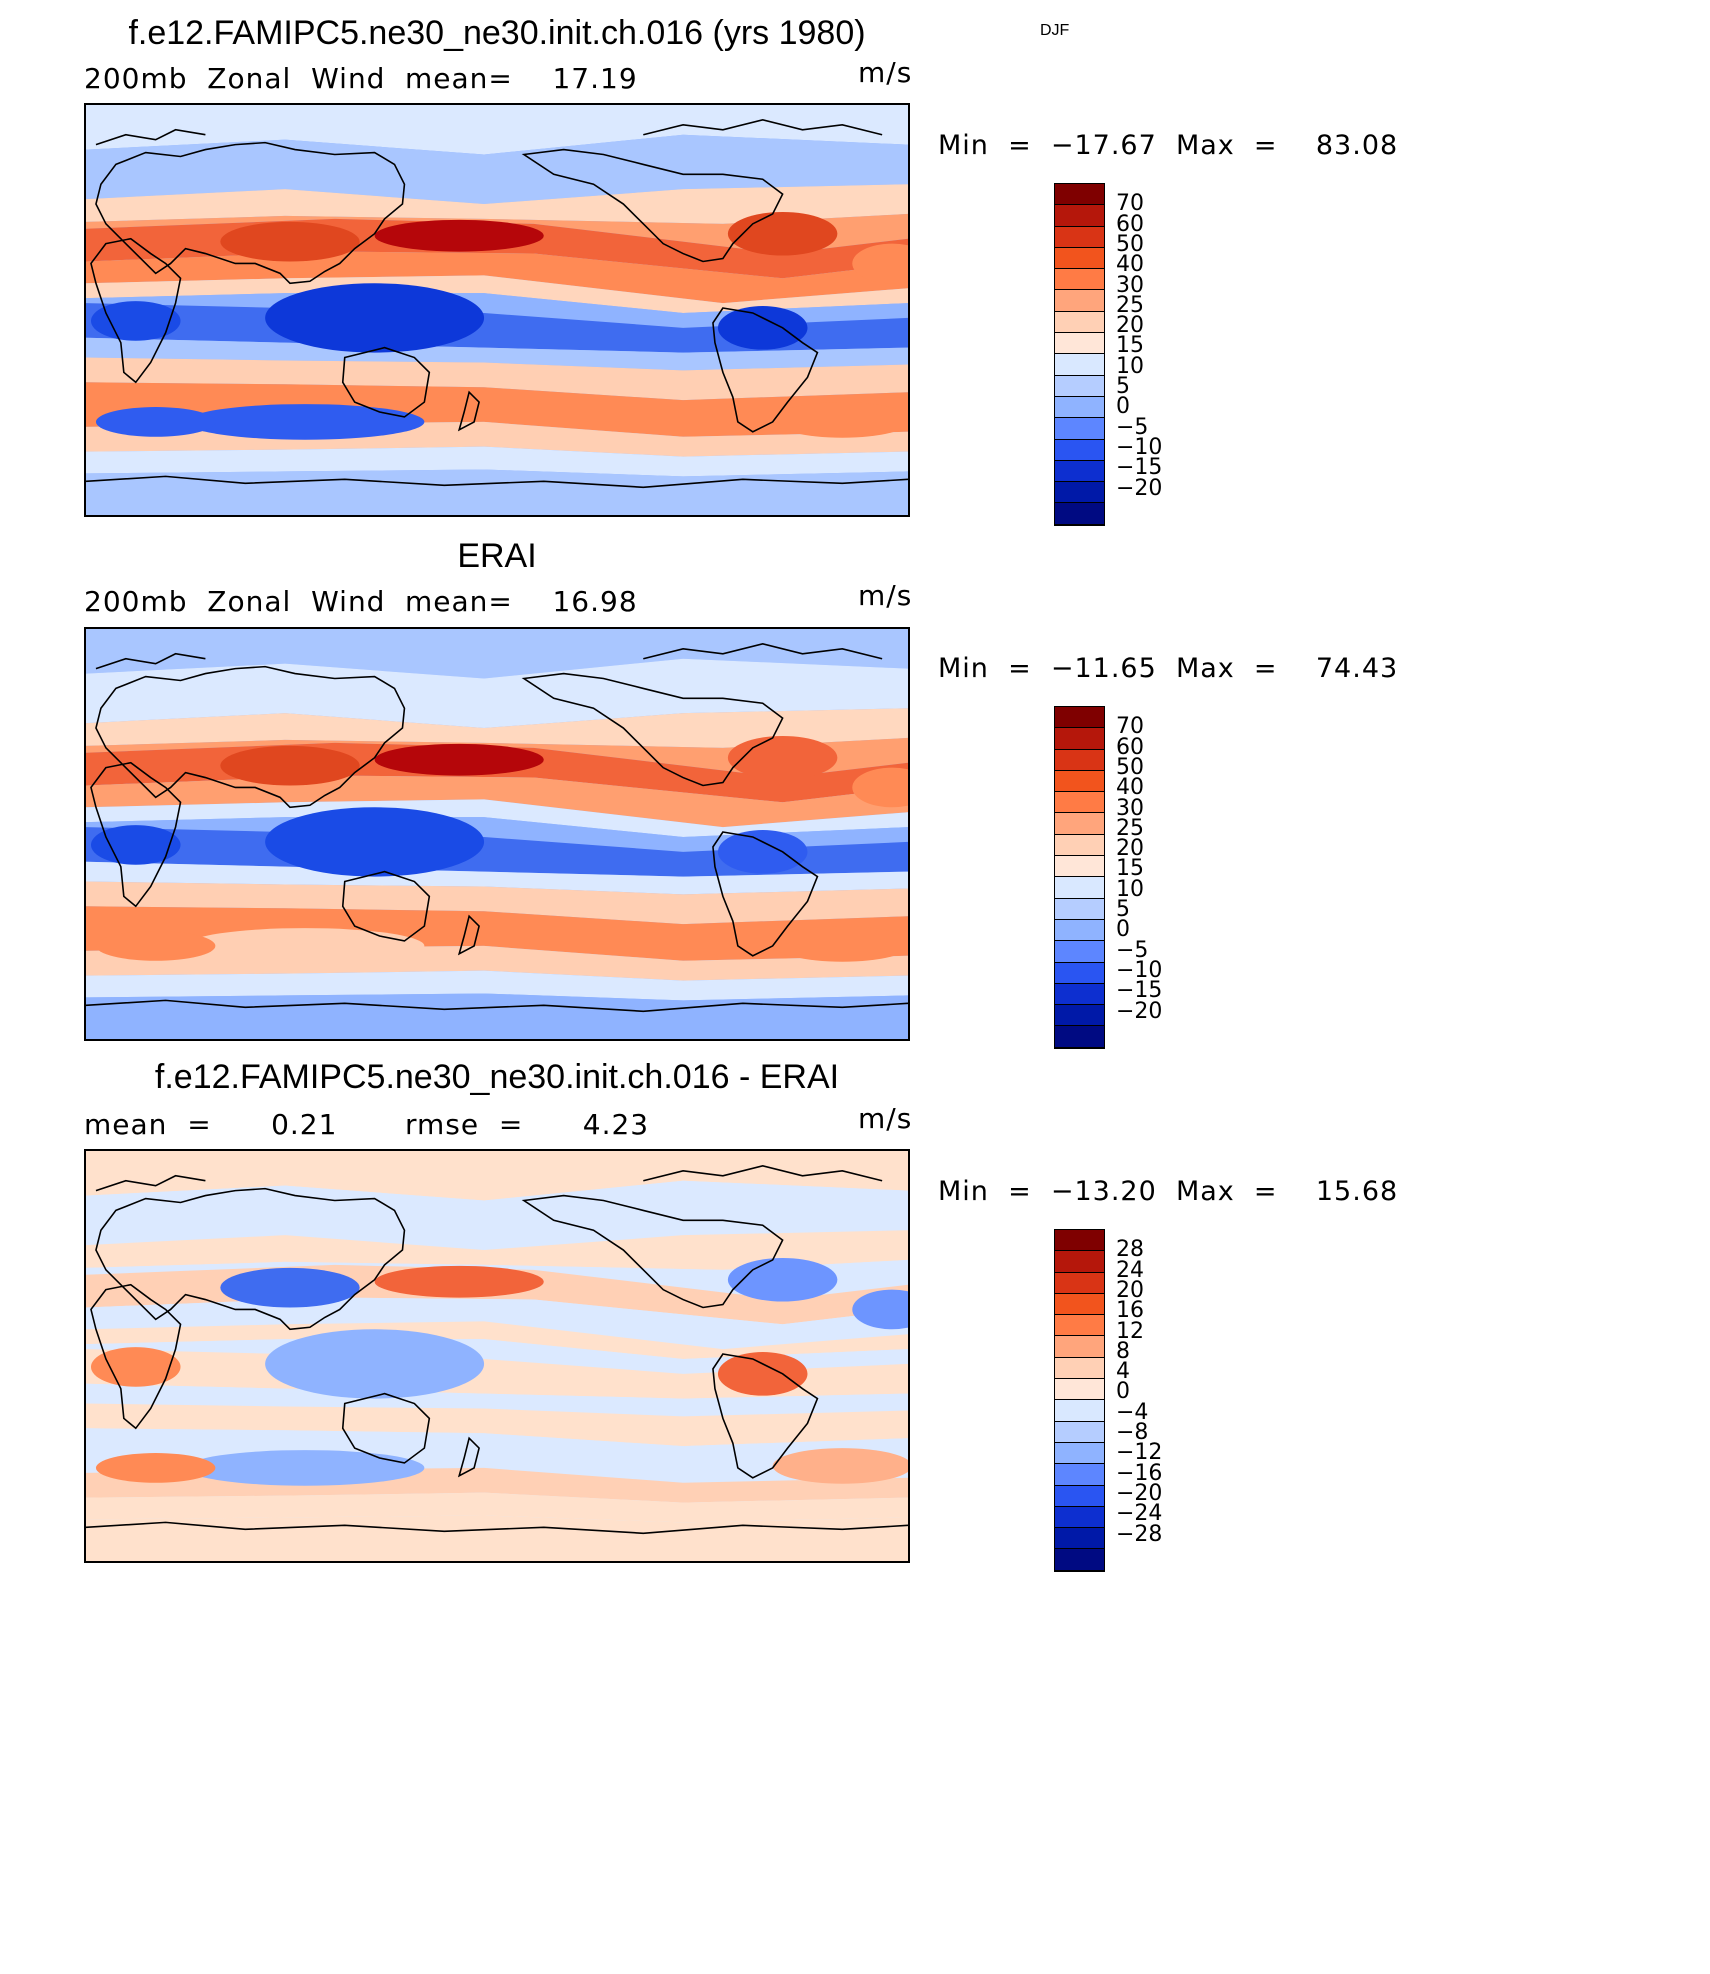 The width and height of the screenshot is (1710, 1974). What do you see at coordinates (1139, 1493) in the screenshot?
I see `colorbar-tick-label: −20` at bounding box center [1139, 1493].